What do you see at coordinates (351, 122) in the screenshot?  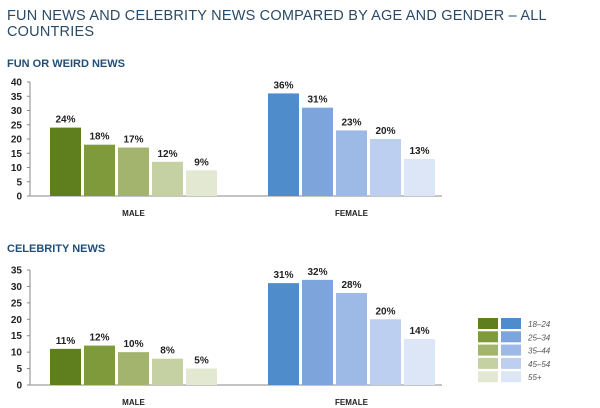 I see `data-label: 23%` at bounding box center [351, 122].